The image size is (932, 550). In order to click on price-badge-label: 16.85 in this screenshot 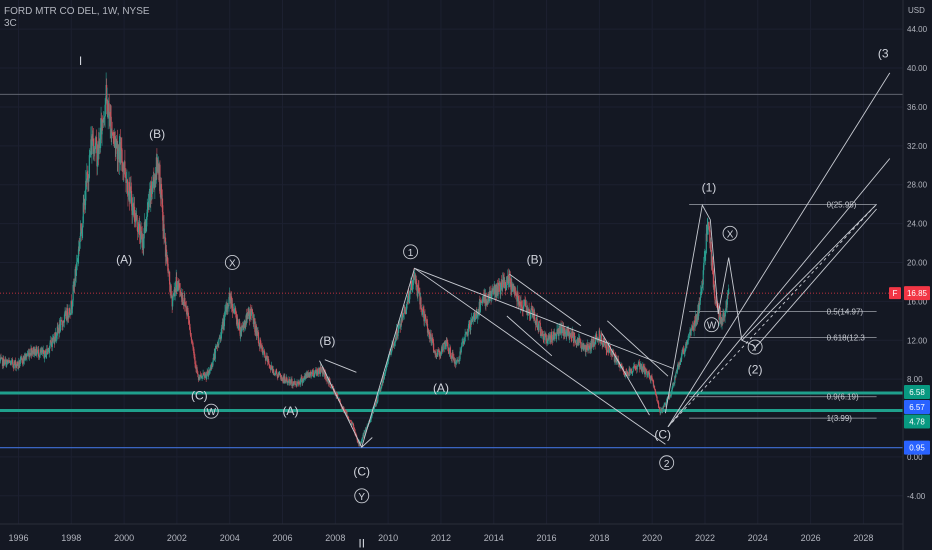, I will do `click(917, 293)`.